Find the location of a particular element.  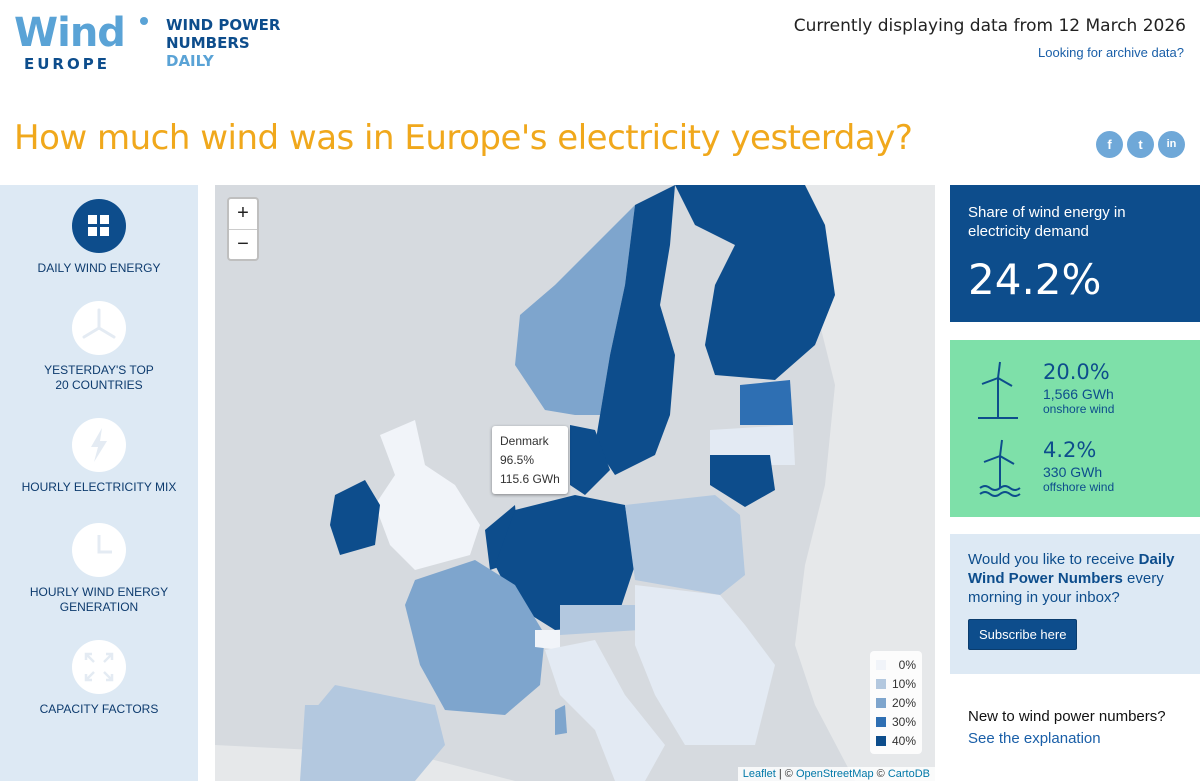

country-uk is located at coordinates (427, 495).